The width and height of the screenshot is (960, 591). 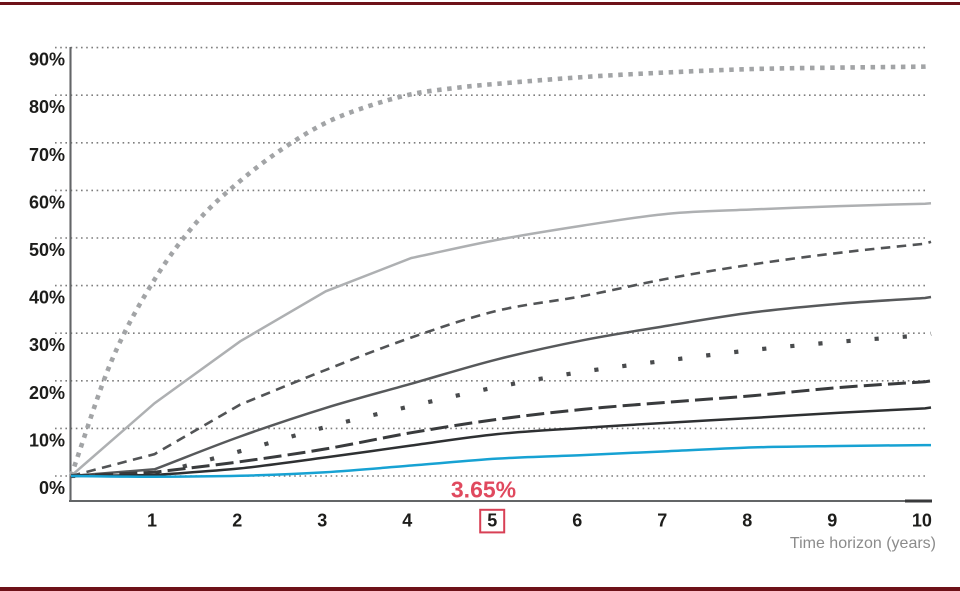 I want to click on svg-text: 4, so click(x=407, y=521).